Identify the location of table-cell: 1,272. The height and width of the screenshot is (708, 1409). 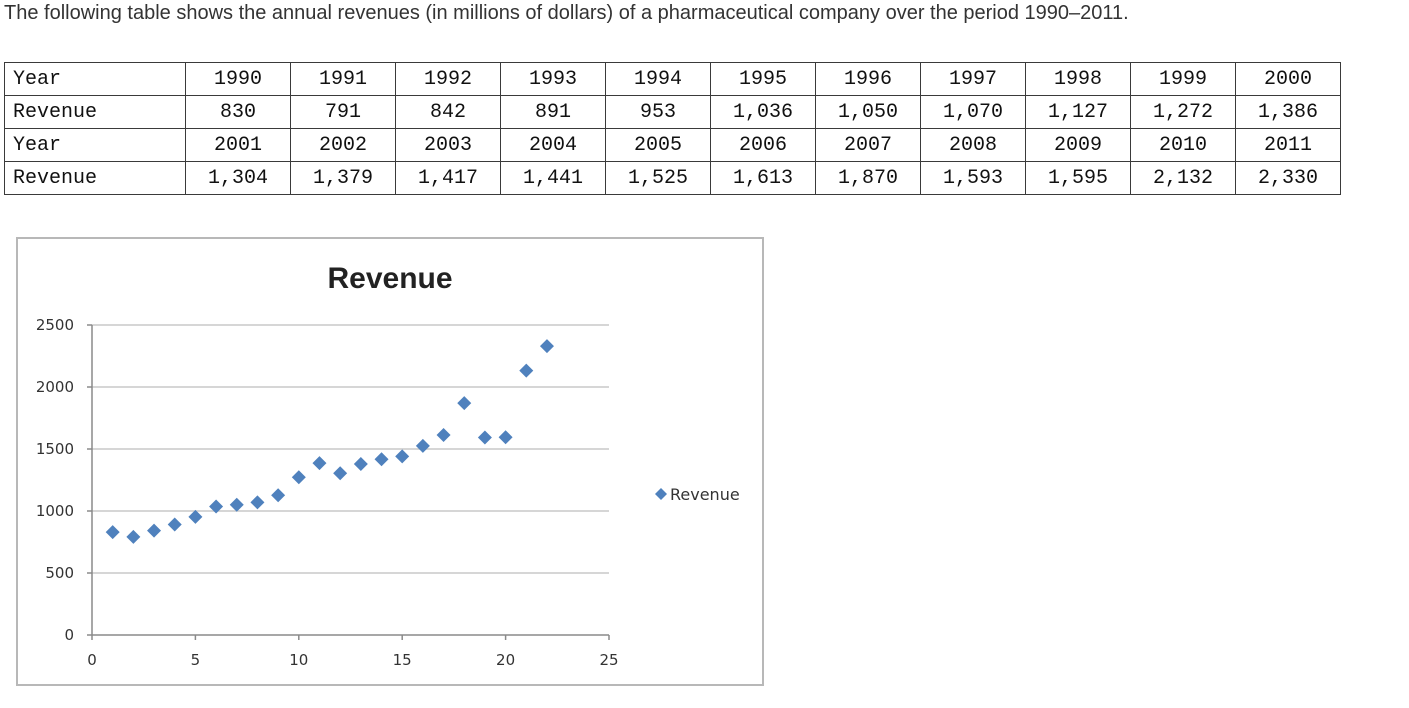
(1183, 112).